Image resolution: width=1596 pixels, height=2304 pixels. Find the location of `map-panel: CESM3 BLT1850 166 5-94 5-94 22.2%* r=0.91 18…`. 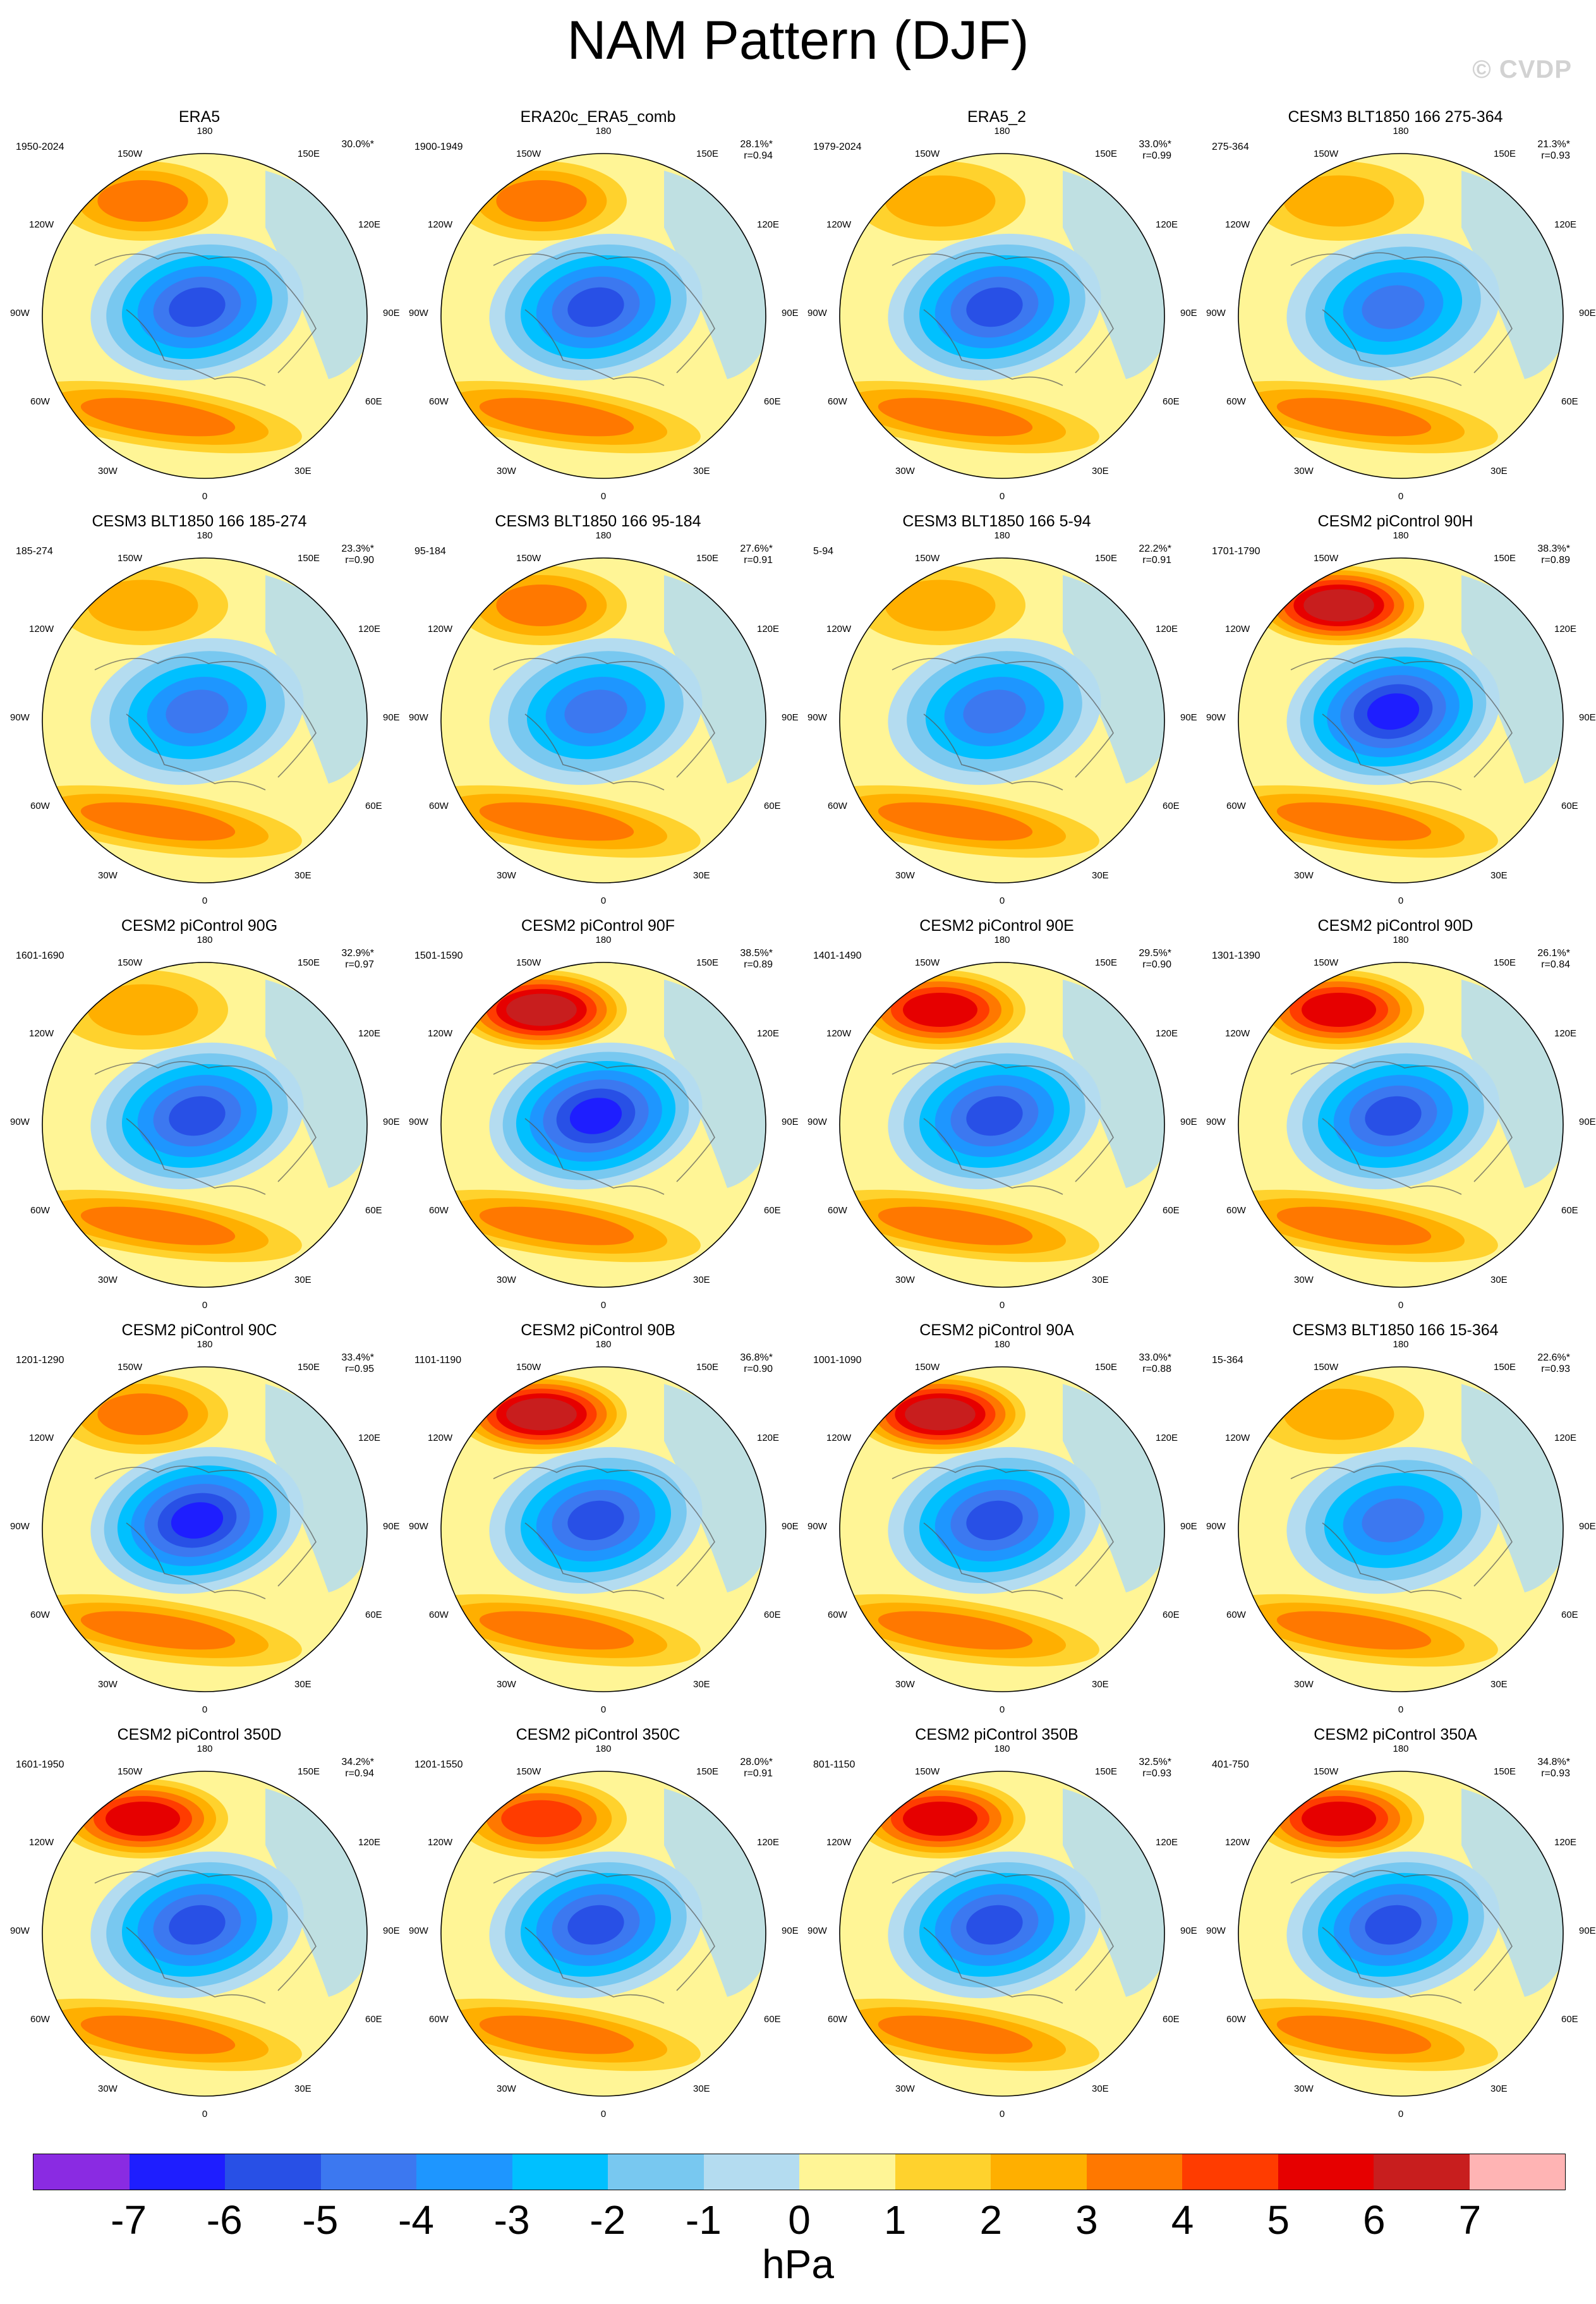

map-panel: CESM3 BLT1850 166 5-94 5-94 22.2%* r=0.91 18… is located at coordinates (997, 708).